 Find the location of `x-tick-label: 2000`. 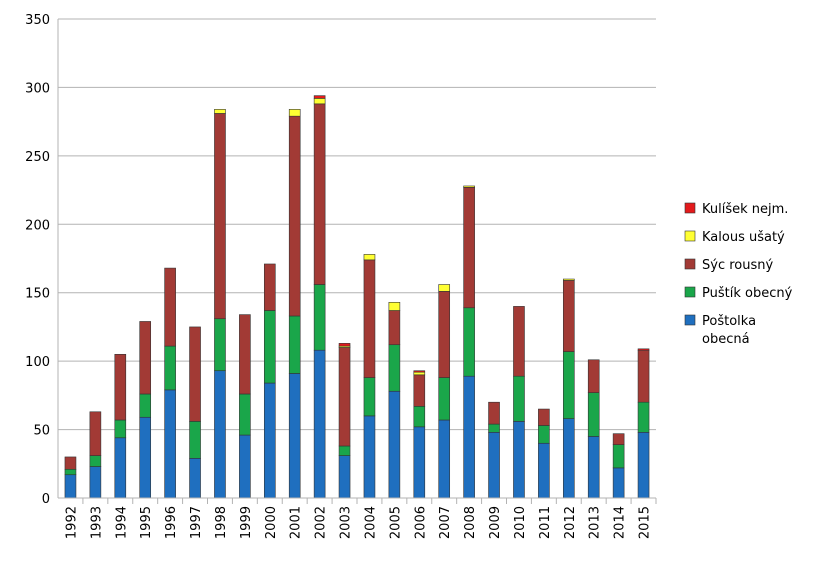

x-tick-label: 2000 is located at coordinates (271, 522).